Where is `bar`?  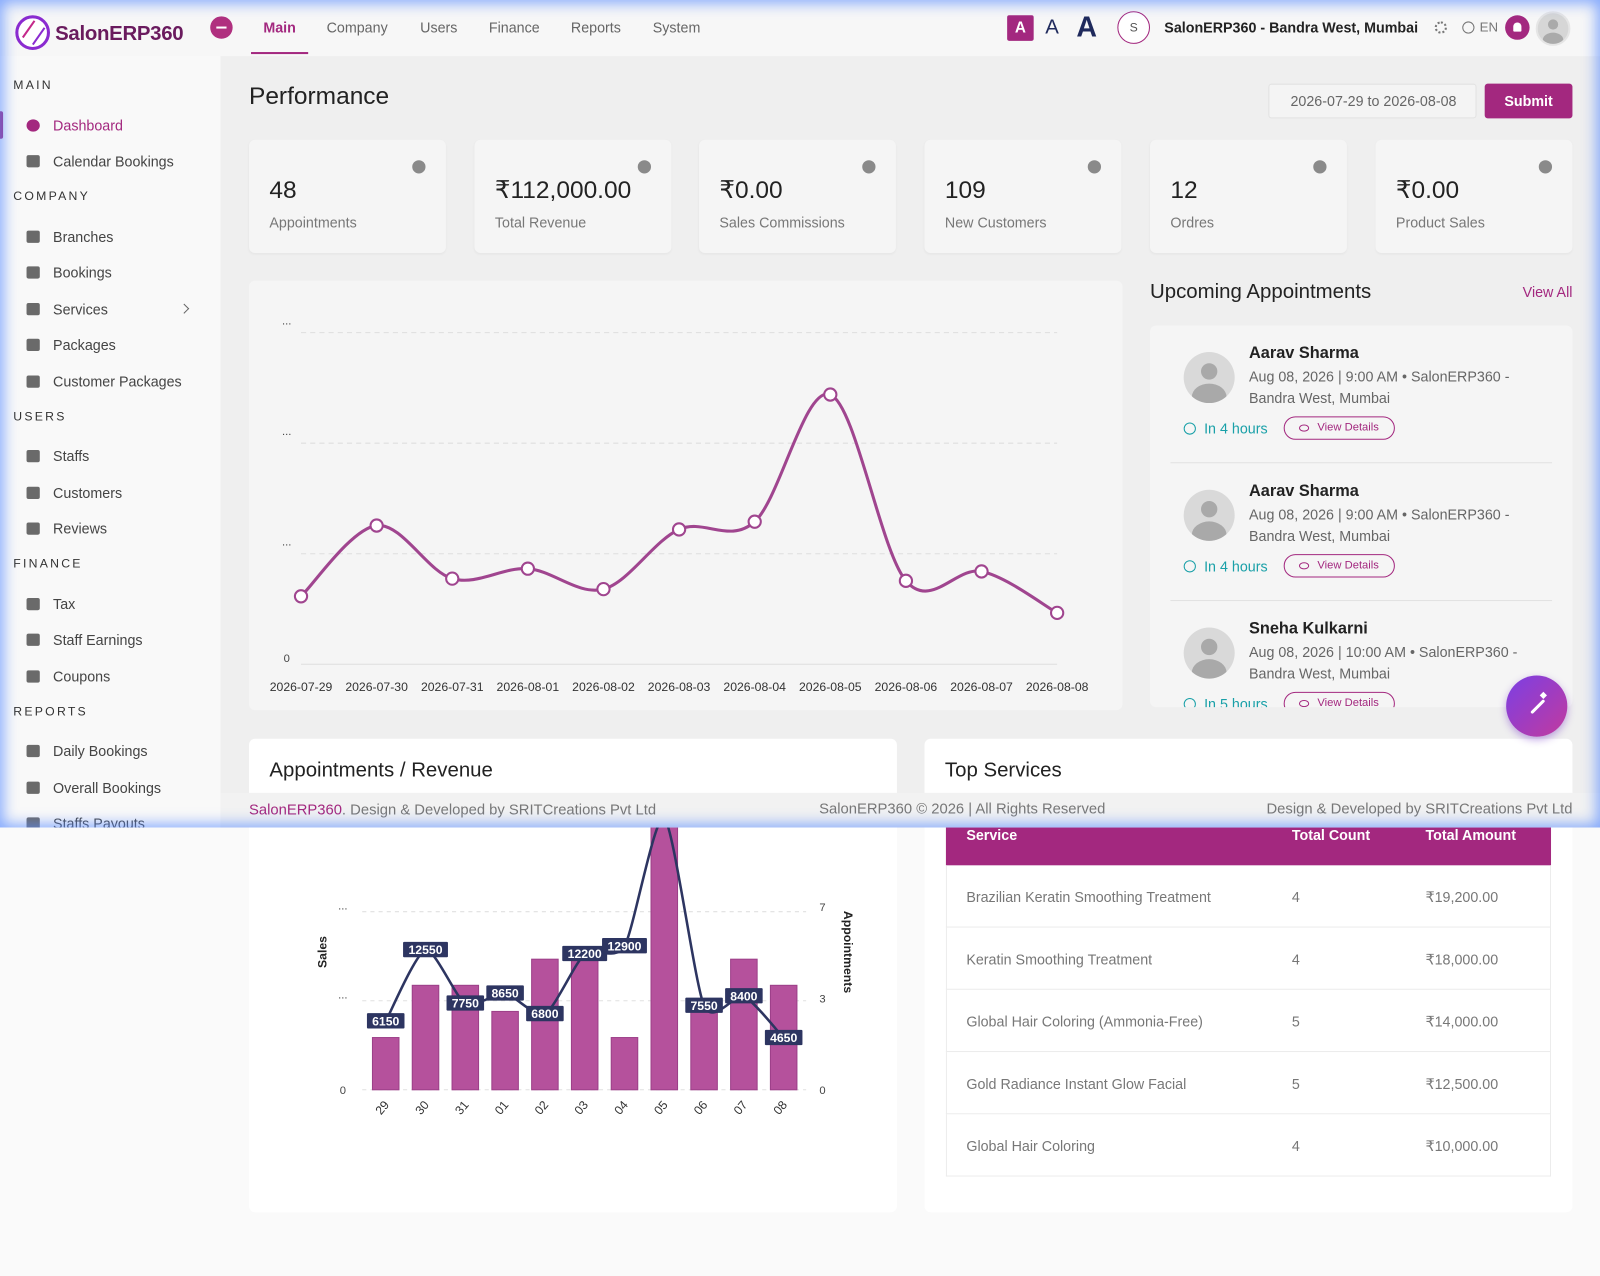 bar is located at coordinates (584, 1024).